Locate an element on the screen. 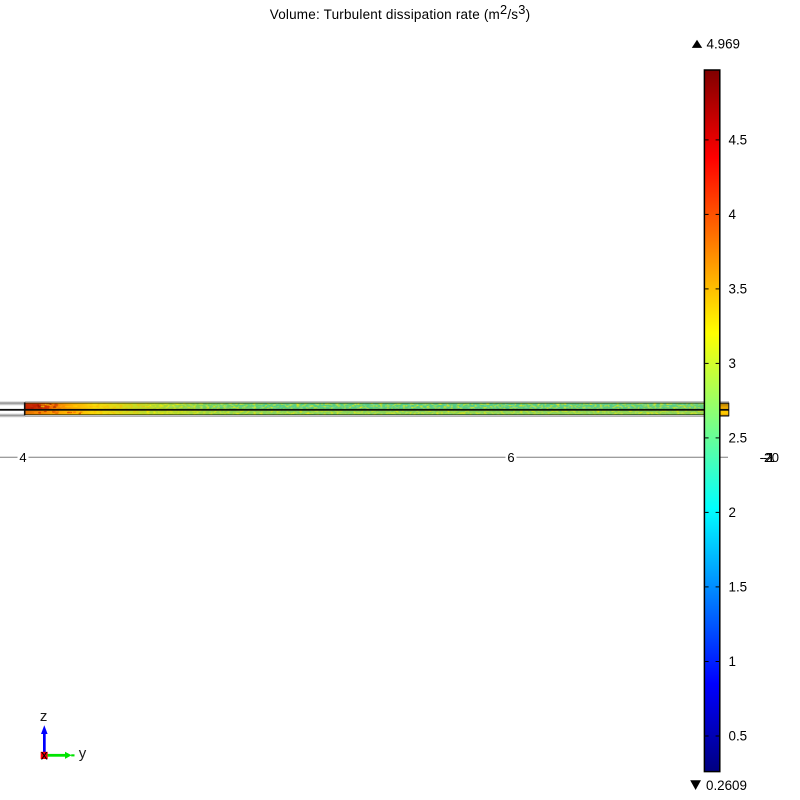  svg-text: 0.2609 is located at coordinates (726, 785).